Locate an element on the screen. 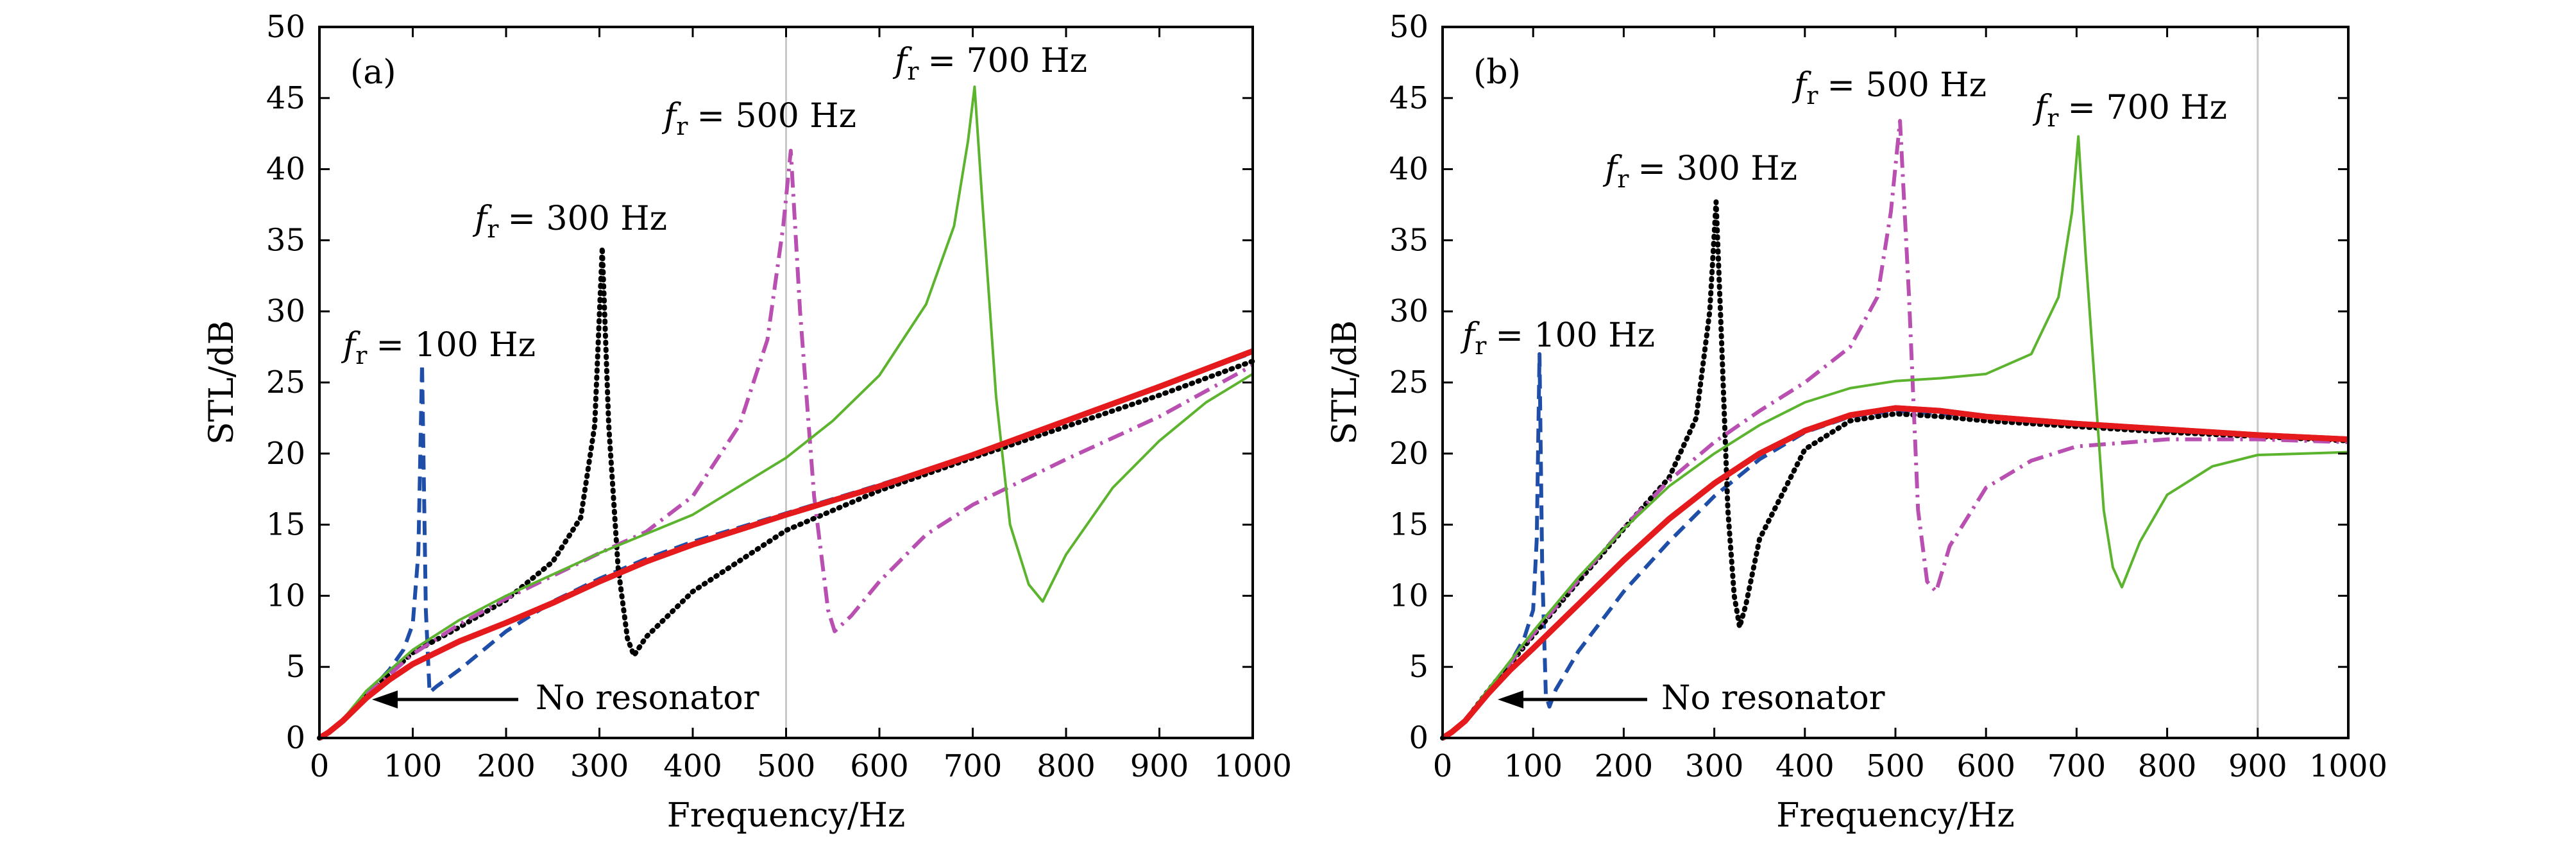 This screenshot has height=849, width=2576. panel-label: (b) is located at coordinates (1497, 72).